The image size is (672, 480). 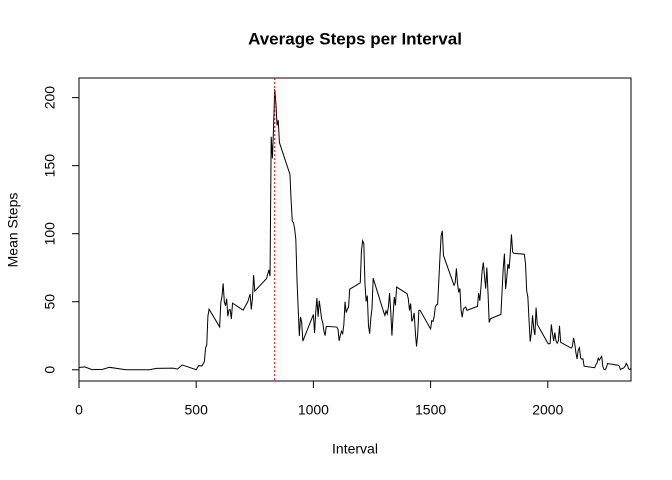 What do you see at coordinates (50, 234) in the screenshot?
I see `y-tick-label: 100` at bounding box center [50, 234].